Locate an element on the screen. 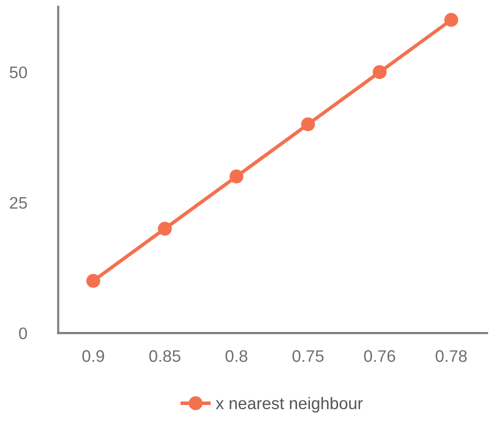 The image size is (489, 427). x-tick-label: 0.78 is located at coordinates (451, 356).